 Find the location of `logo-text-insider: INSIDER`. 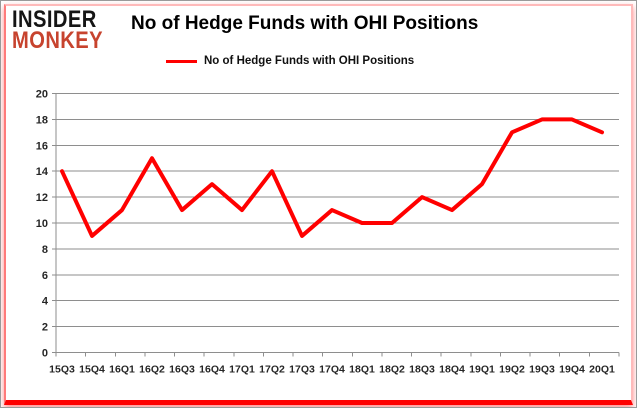

logo-text-insider: INSIDER is located at coordinates (54, 19).